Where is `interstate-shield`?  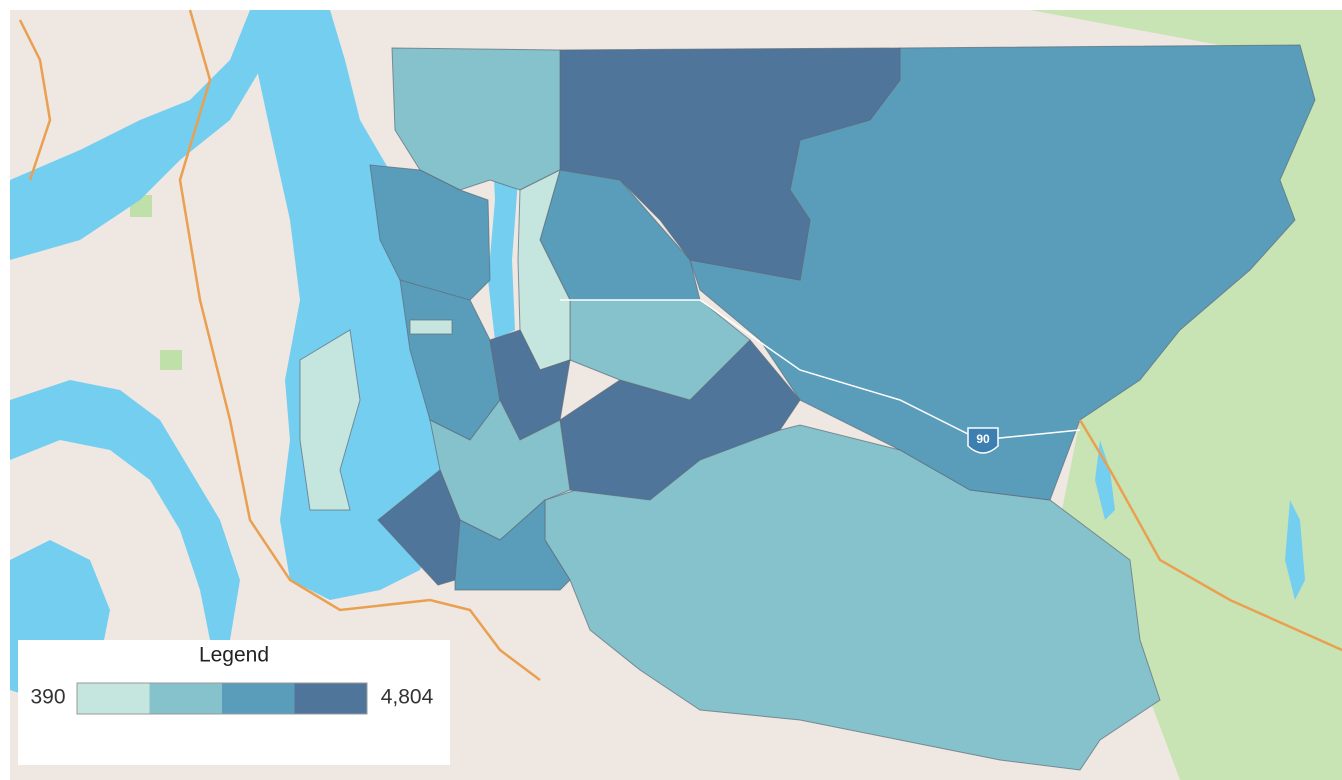
interstate-shield is located at coordinates (983, 440).